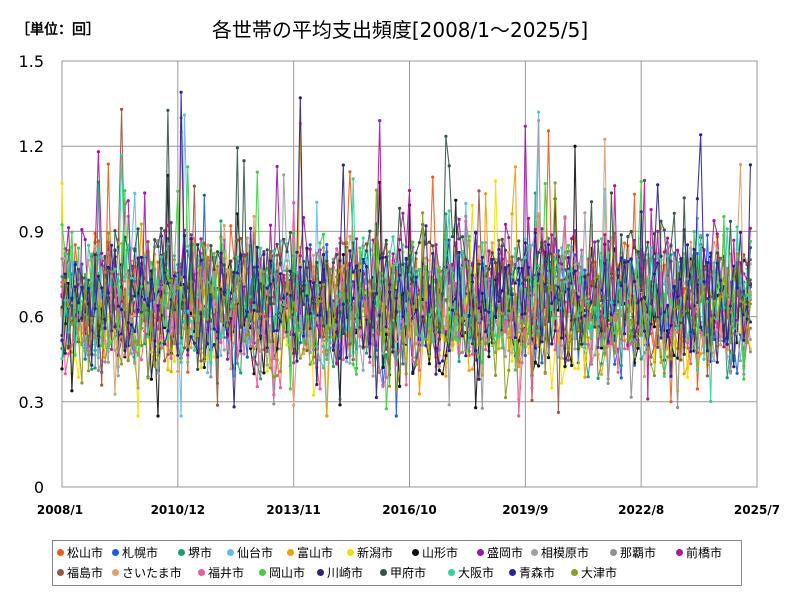  What do you see at coordinates (704, 553) in the screenshot?
I see `legend-label: 前橋市` at bounding box center [704, 553].